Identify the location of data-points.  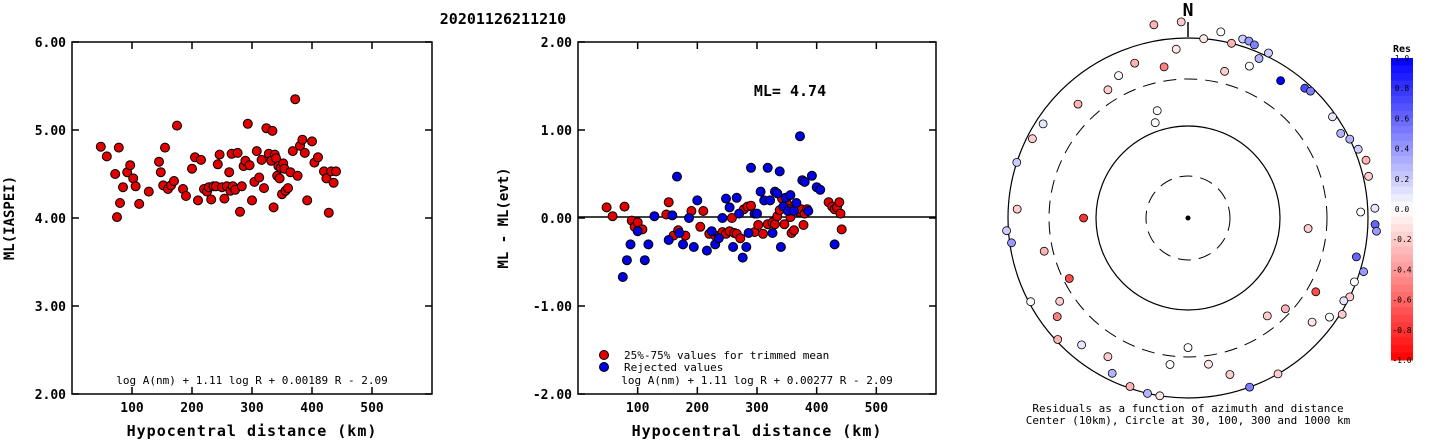
(724, 206).